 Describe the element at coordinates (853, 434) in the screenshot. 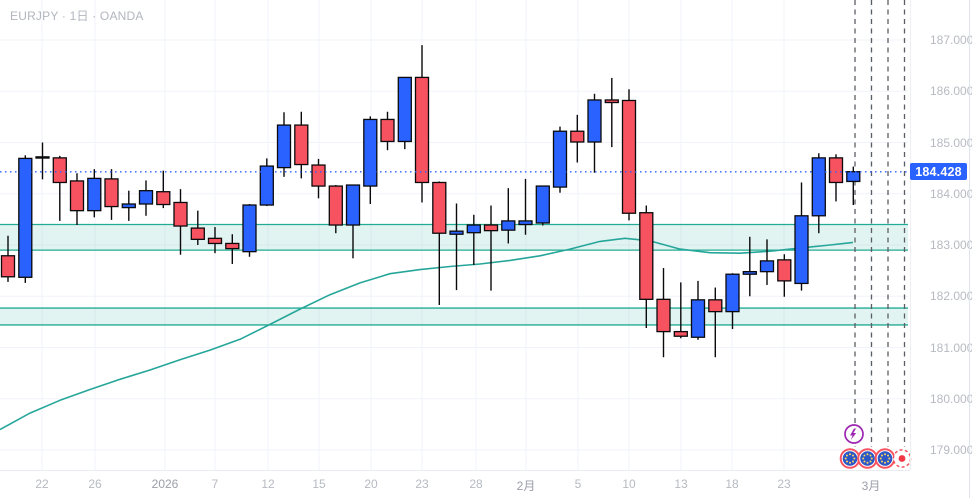

I see `lightning-bolt-glyph` at that location.